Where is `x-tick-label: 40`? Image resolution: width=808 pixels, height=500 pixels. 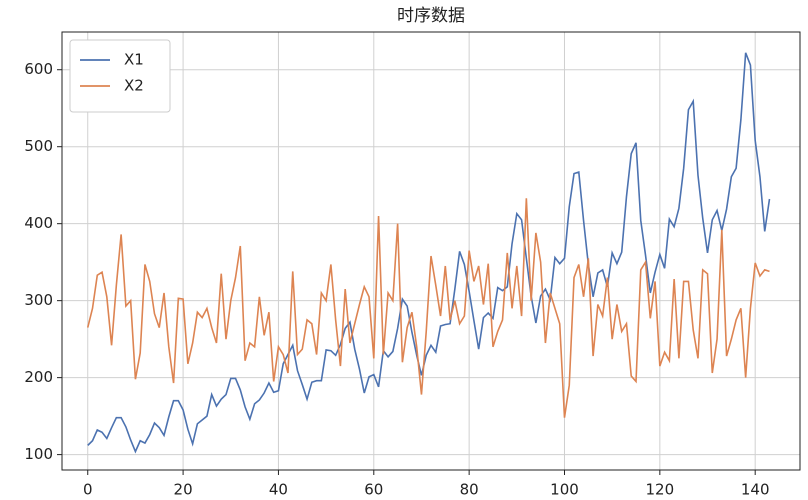 x-tick-label: 40 is located at coordinates (278, 490).